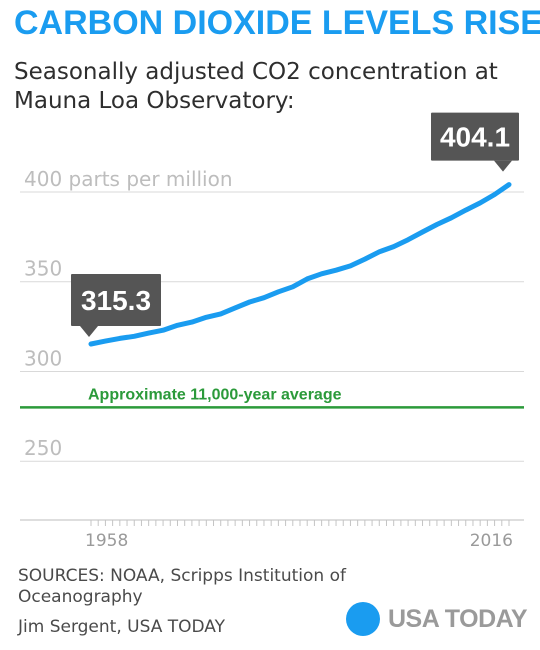 This screenshot has height=650, width=540. I want to click on chart-title: CARBON DIOXIDE LEVELS RISE, so click(277, 23).